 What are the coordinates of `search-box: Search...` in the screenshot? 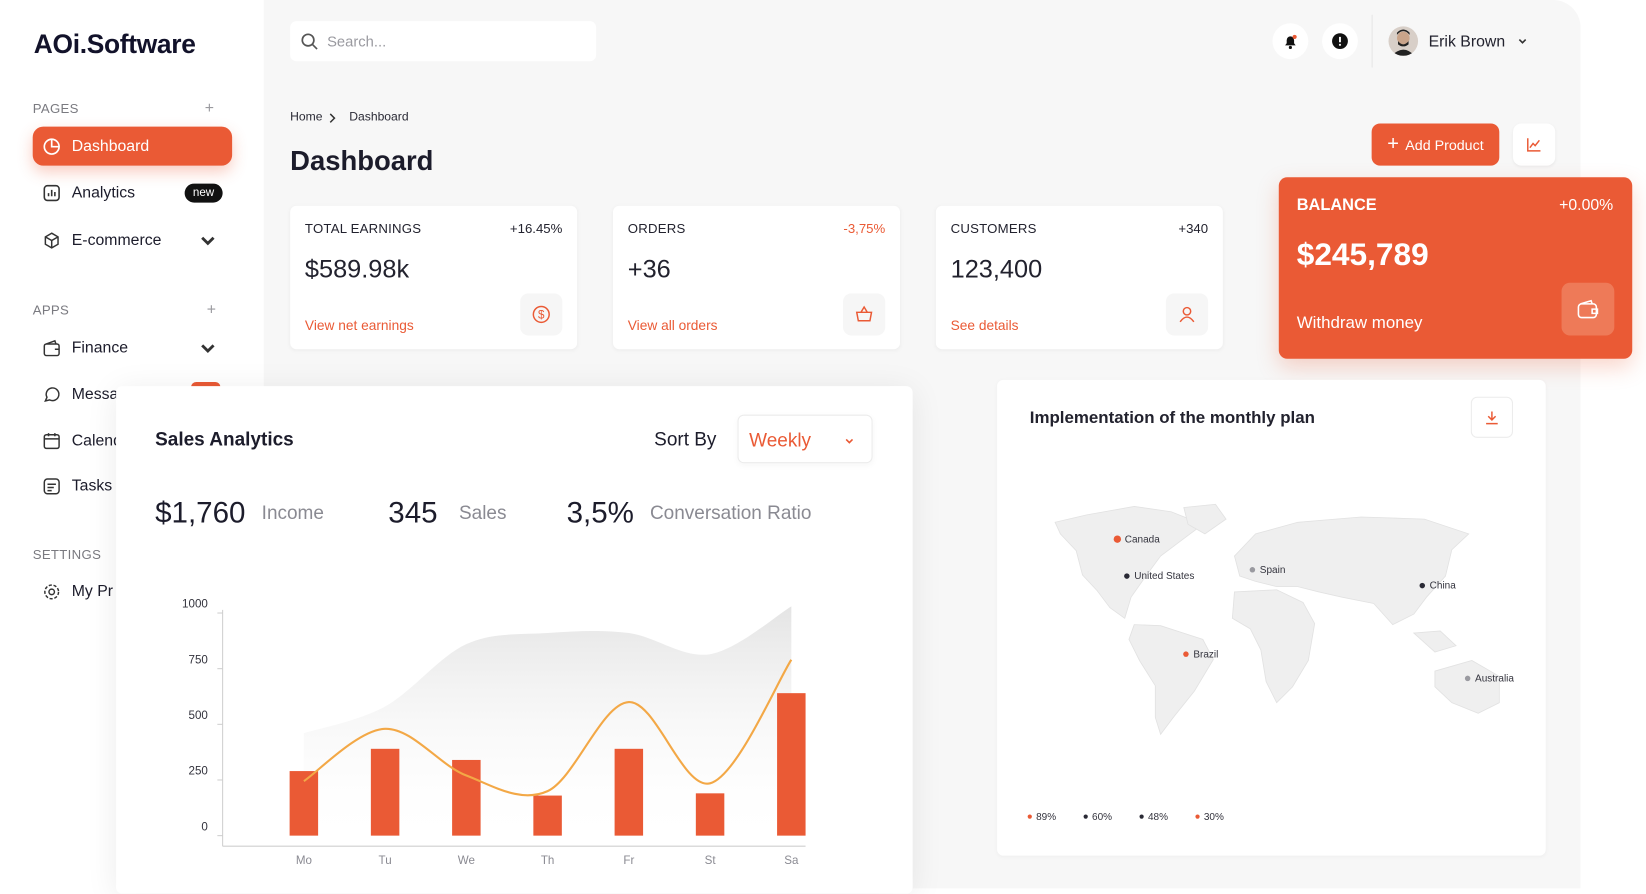 It's located at (443, 41).